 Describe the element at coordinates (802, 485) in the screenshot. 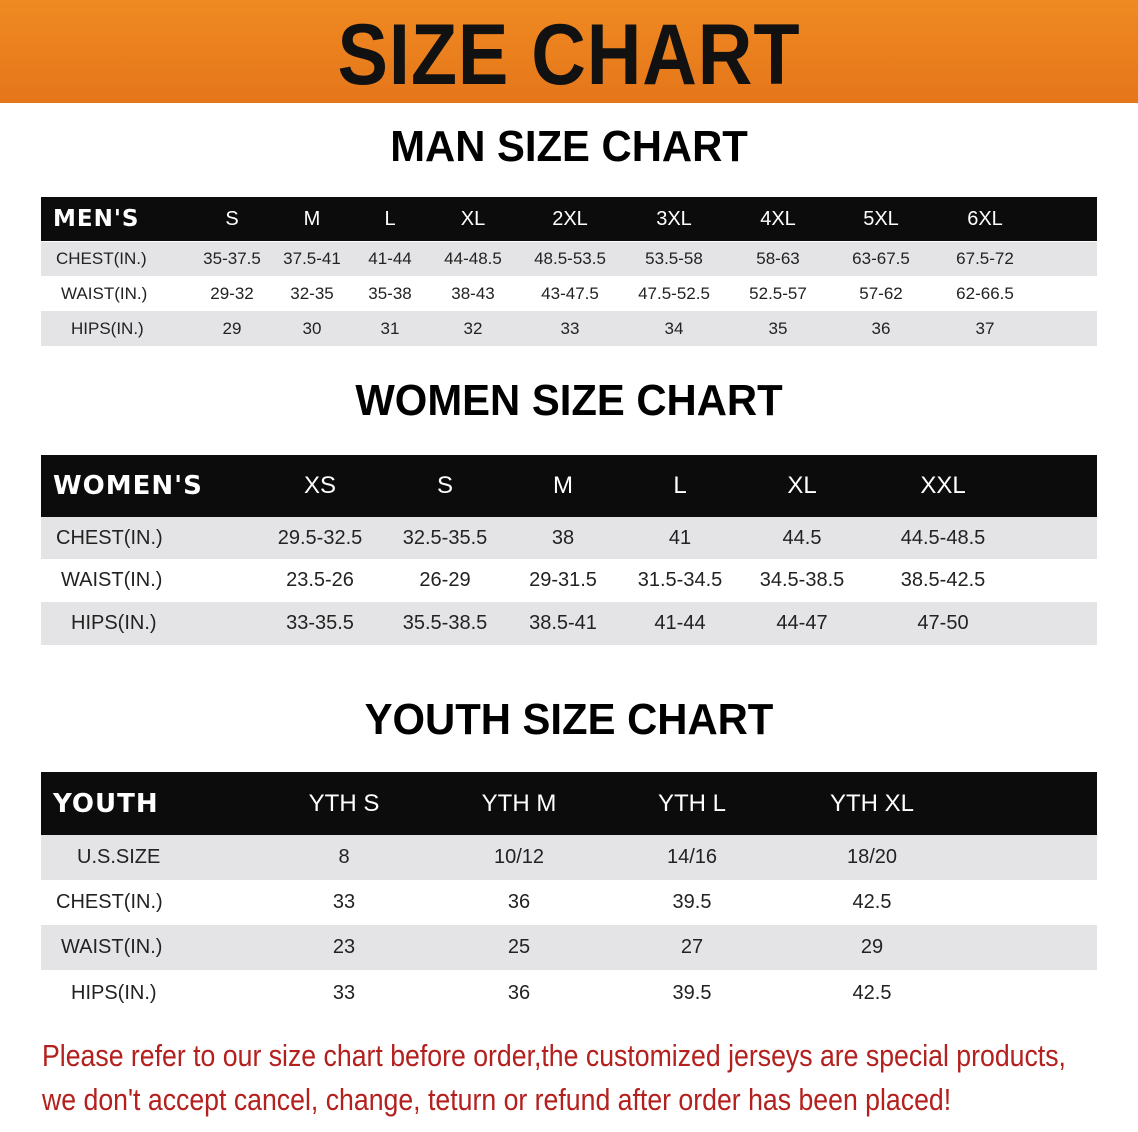

I see `women-size-header: XL` at that location.